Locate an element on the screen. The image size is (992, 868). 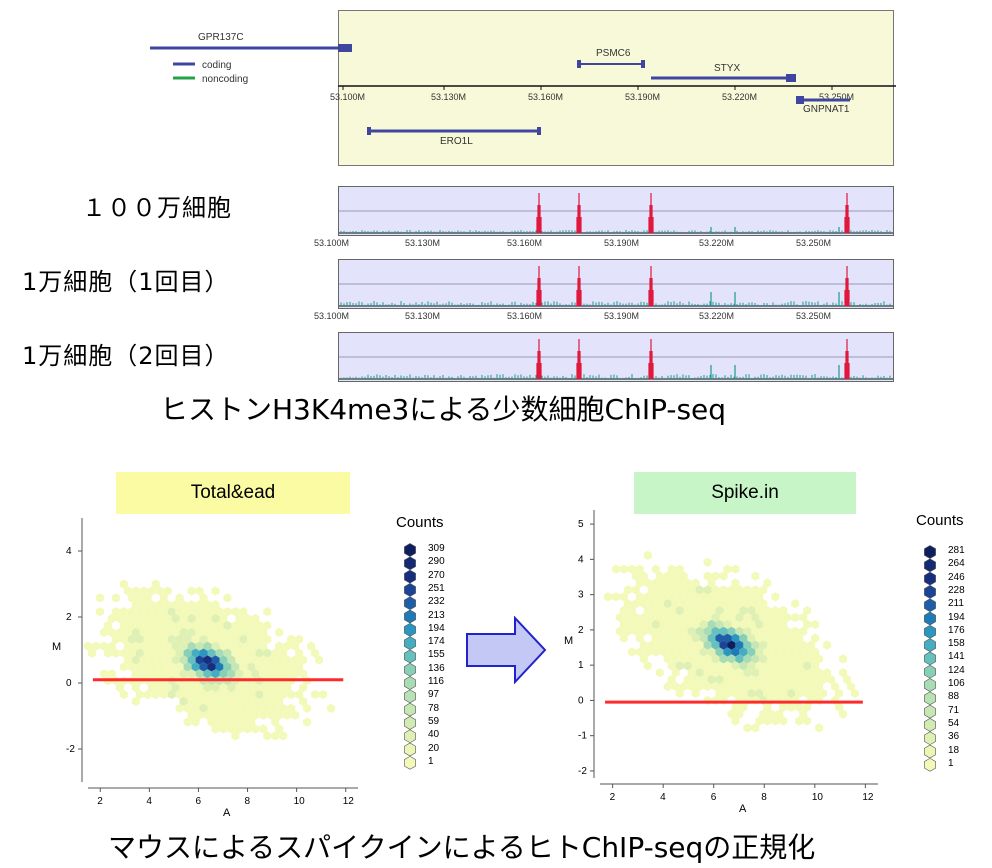
legend-count-label: 97 is located at coordinates (434, 695).